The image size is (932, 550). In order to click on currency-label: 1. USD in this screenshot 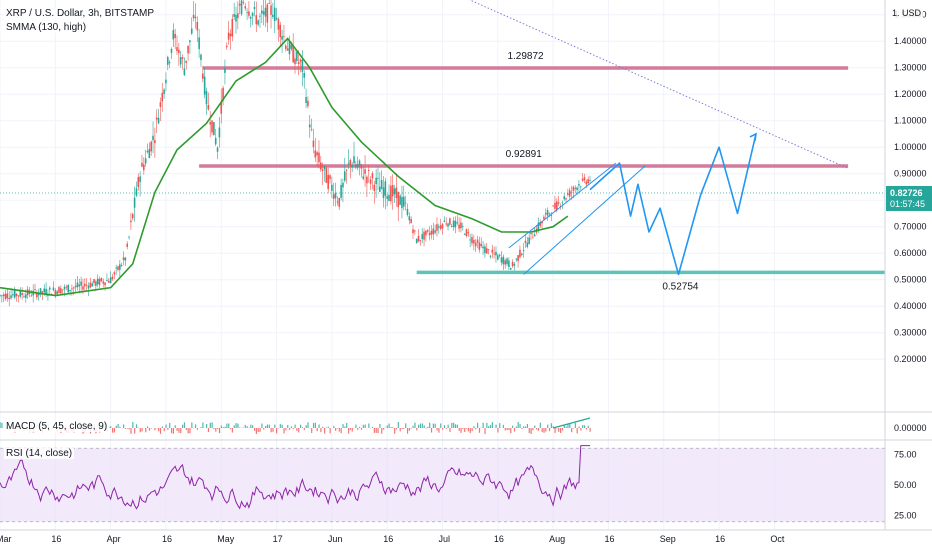, I will do `click(907, 13)`.